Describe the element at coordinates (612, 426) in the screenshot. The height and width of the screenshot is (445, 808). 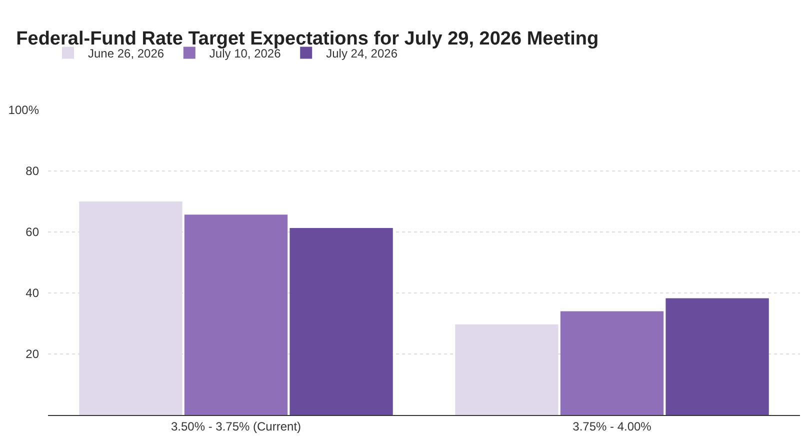
I see `x-tick-label: 3.75% - 4.00%` at that location.